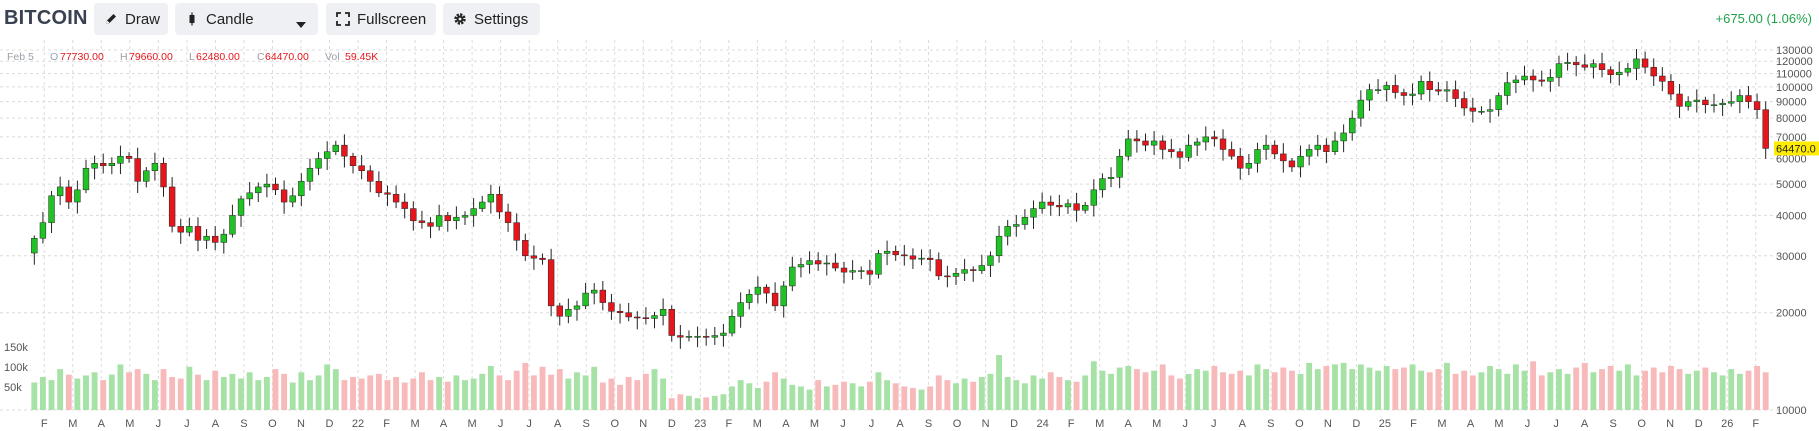 The image size is (1819, 431). What do you see at coordinates (111, 19) in the screenshot?
I see `pencil-icon` at bounding box center [111, 19].